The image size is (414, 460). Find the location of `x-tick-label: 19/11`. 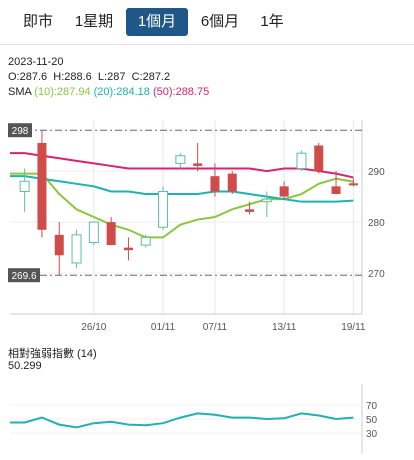

x-tick-label: 19/11 is located at coordinates (353, 327).